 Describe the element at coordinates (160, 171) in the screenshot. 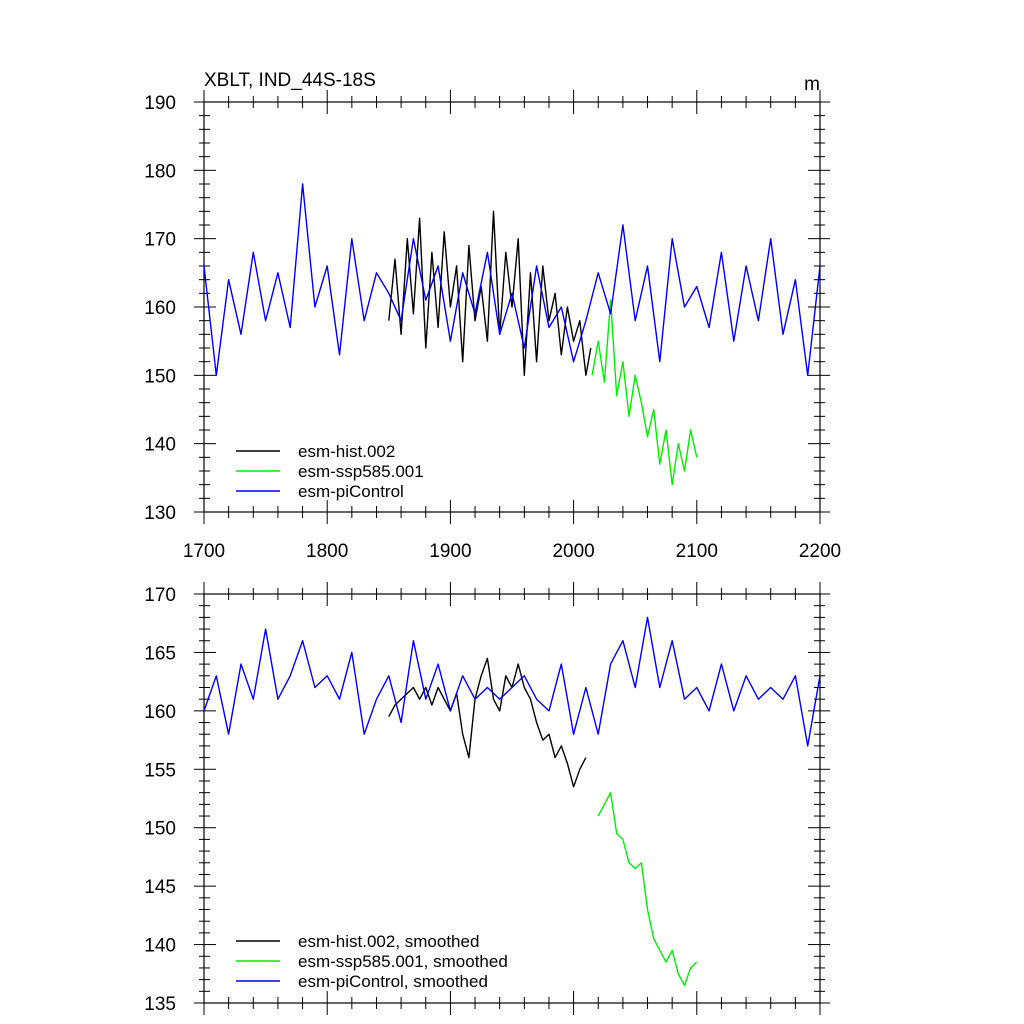

I see `y-tick-label: 180` at that location.